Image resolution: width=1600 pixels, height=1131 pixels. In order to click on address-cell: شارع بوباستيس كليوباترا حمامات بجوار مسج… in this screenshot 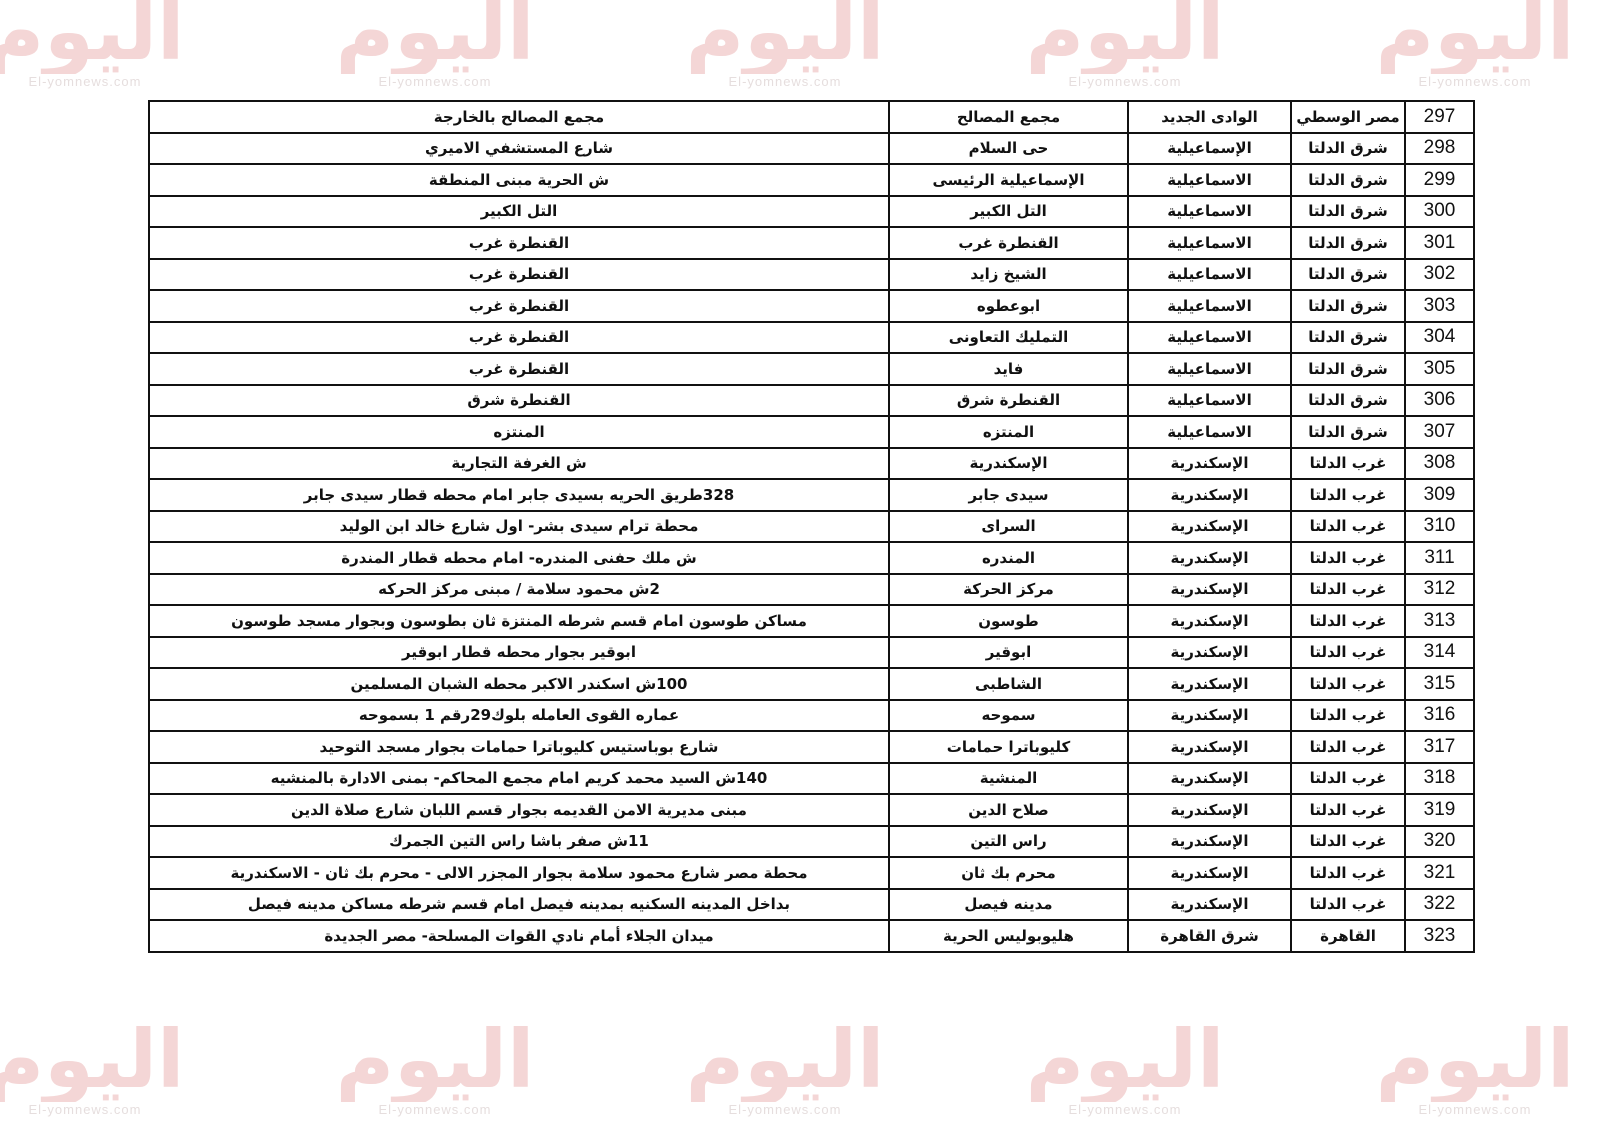, I will do `click(519, 747)`.